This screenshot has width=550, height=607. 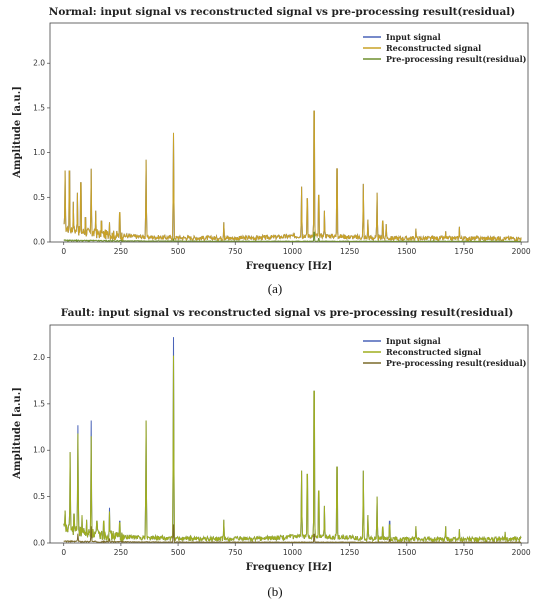 I want to click on y-axis-label-b: Amplitude [a.u.], so click(x=17, y=433).